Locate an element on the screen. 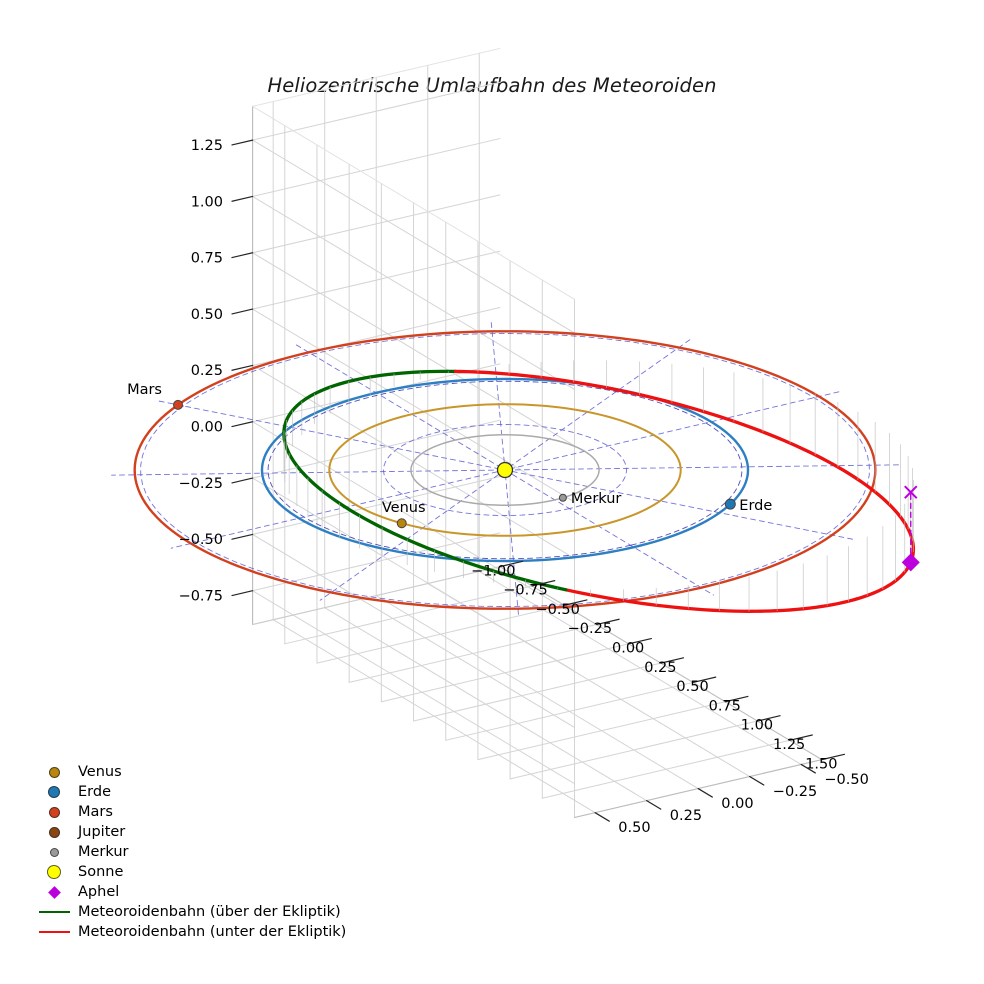 This screenshot has height=984, width=984. y-tick-2-mark is located at coordinates (705, 792).